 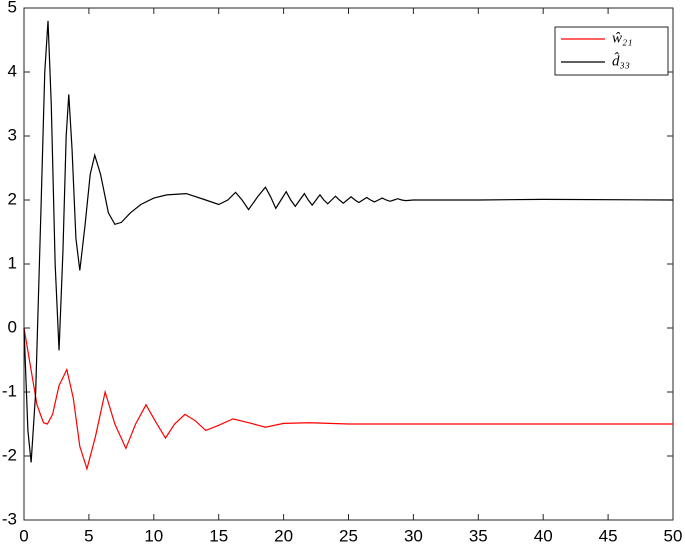 What do you see at coordinates (12, 326) in the screenshot?
I see `y-tick-label: 0` at bounding box center [12, 326].